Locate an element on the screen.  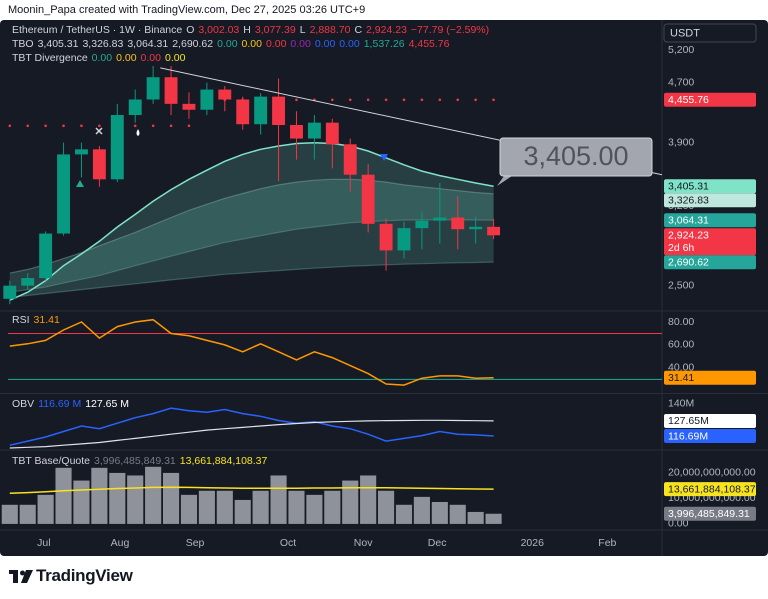
price-label: 3,996,485,849.31 is located at coordinates (709, 514).